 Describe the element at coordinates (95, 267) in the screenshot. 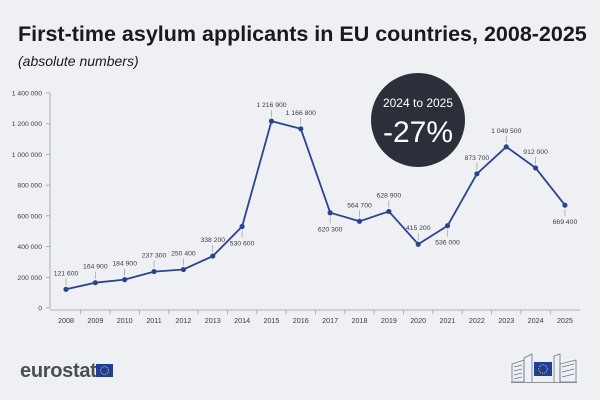

I see `data-label: 164 900` at that location.